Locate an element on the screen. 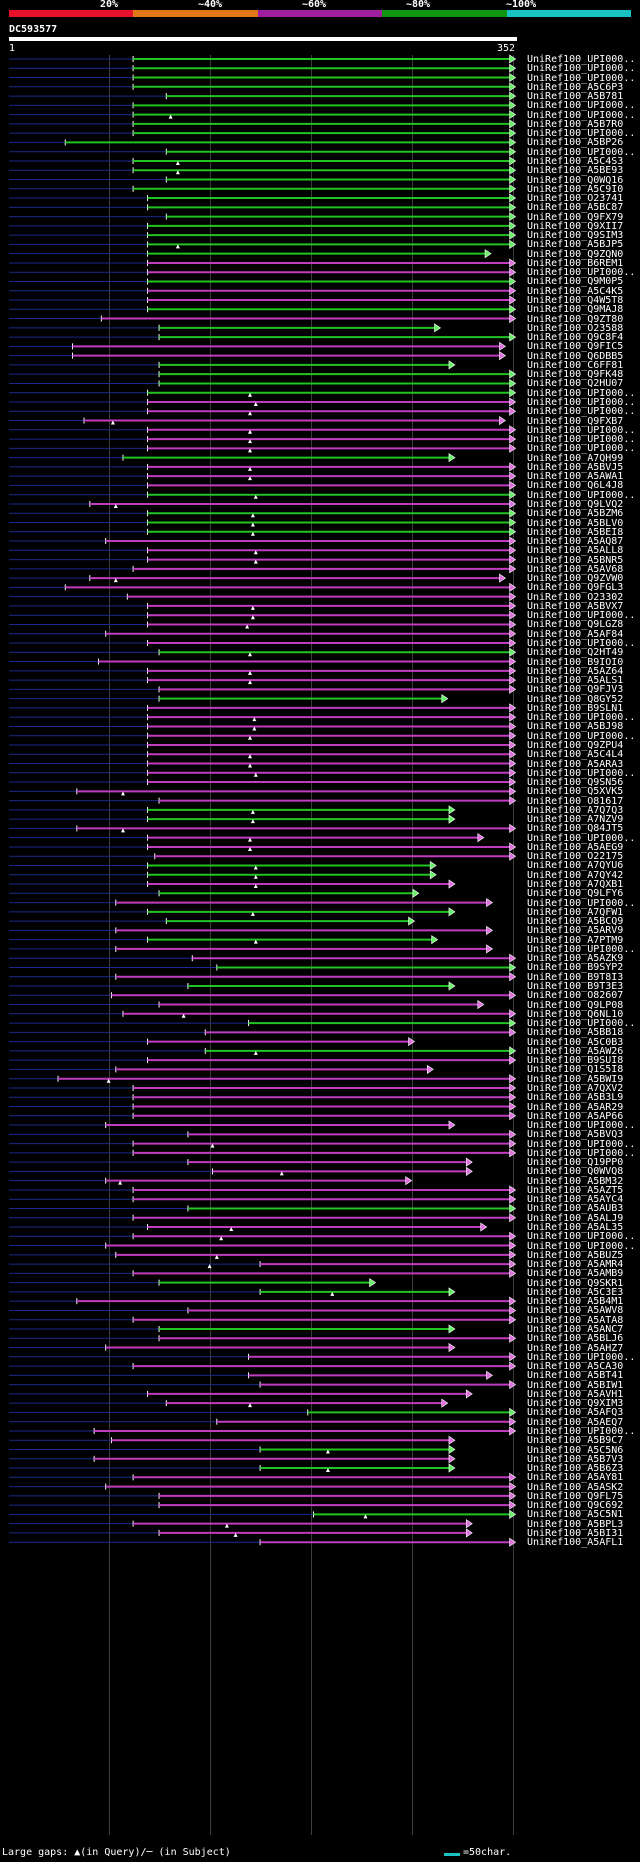 This screenshot has height=1862, width=640. hit-label: UniRef100_A5BP26 is located at coordinates (575, 143).